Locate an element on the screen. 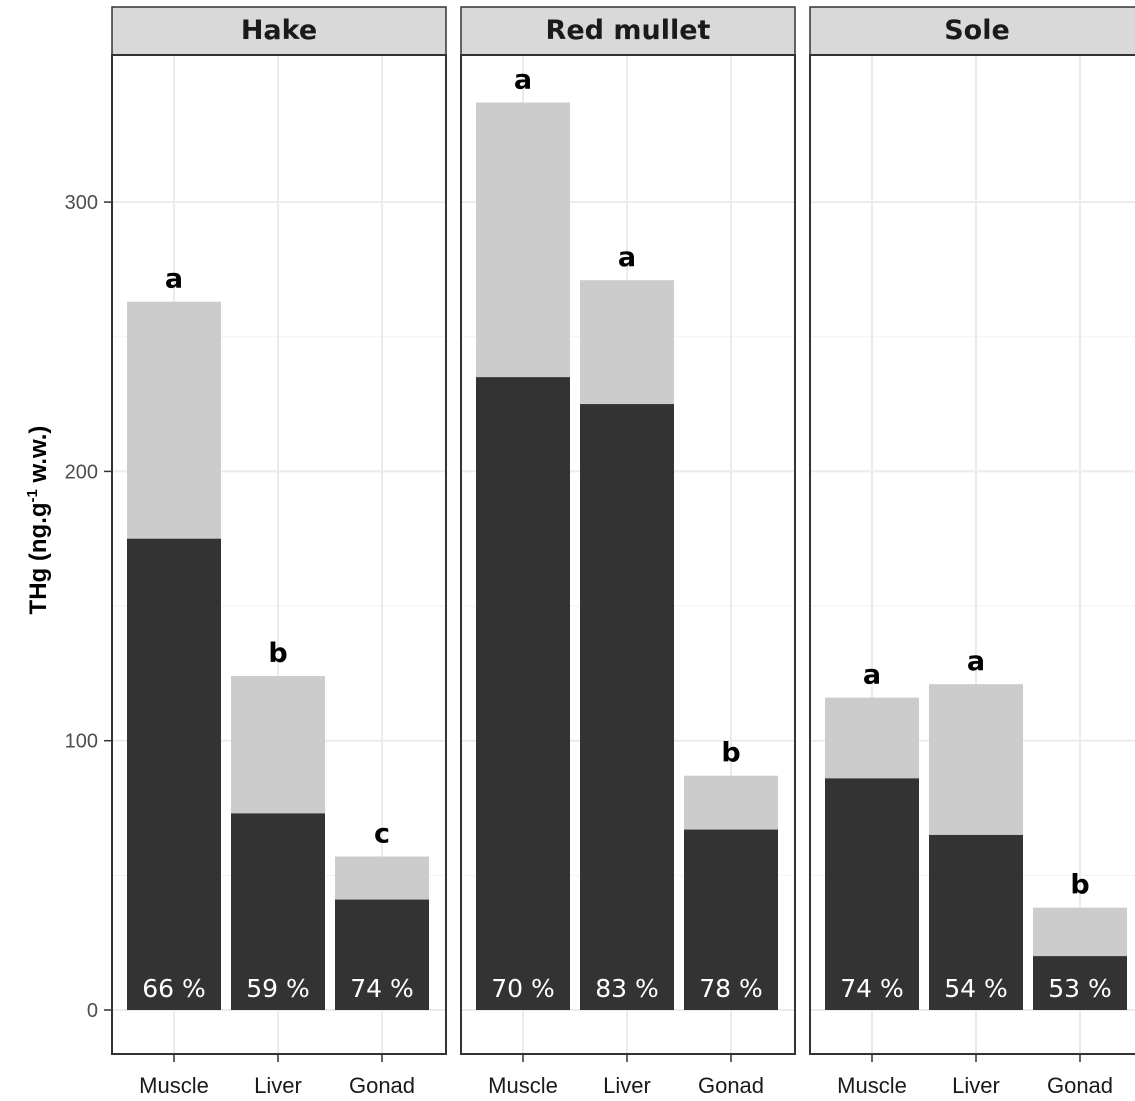  bar-group: a 54 % is located at coordinates (976, 828).